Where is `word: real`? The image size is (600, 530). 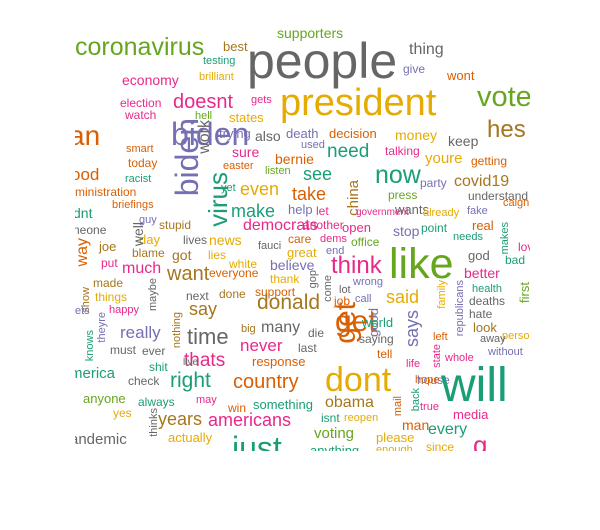
word: real is located at coordinates (483, 225).